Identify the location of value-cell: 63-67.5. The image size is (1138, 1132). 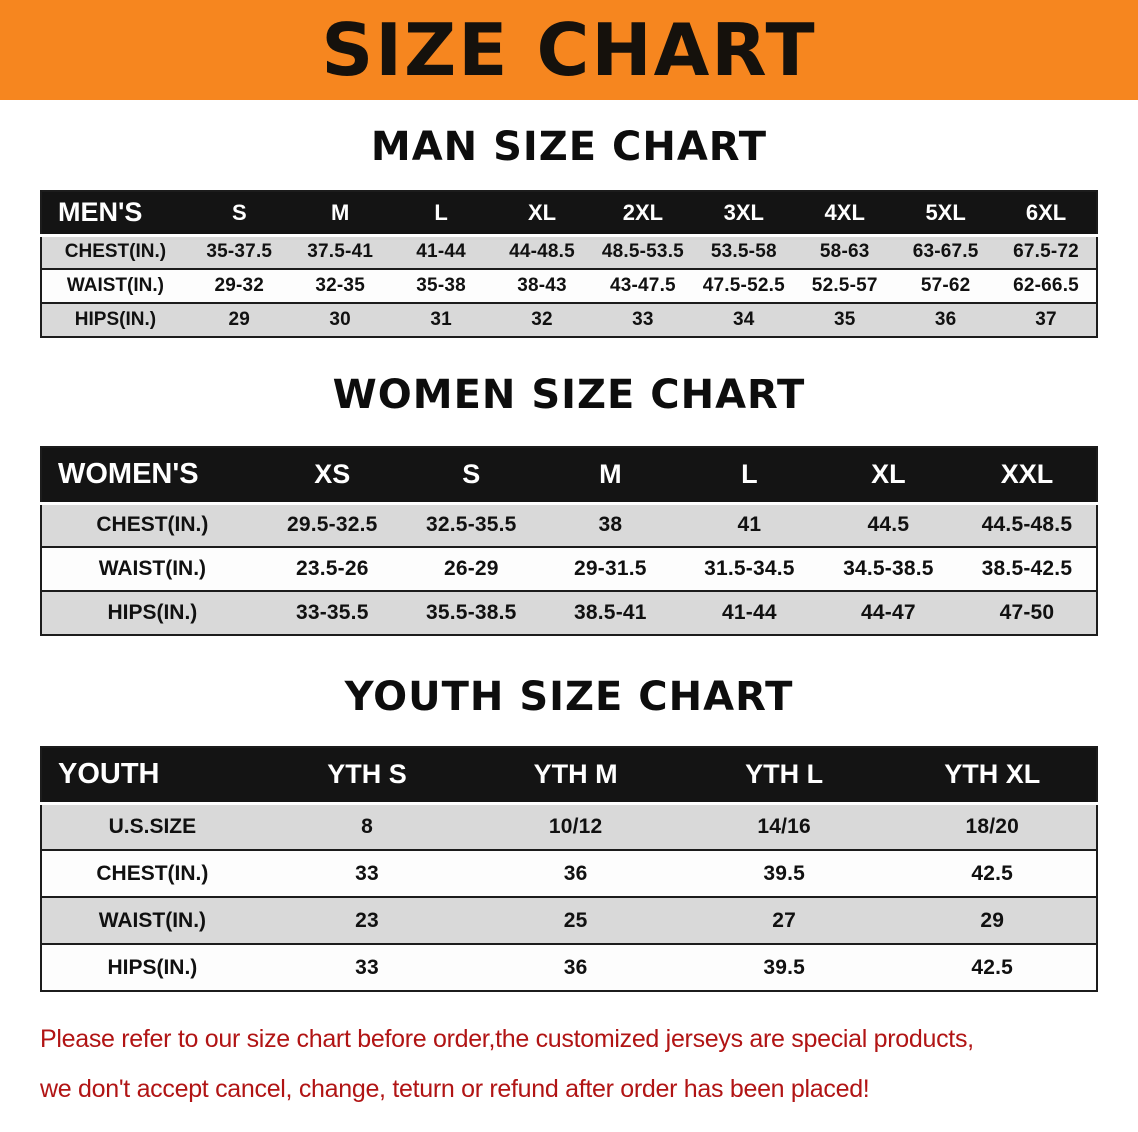
(945, 252).